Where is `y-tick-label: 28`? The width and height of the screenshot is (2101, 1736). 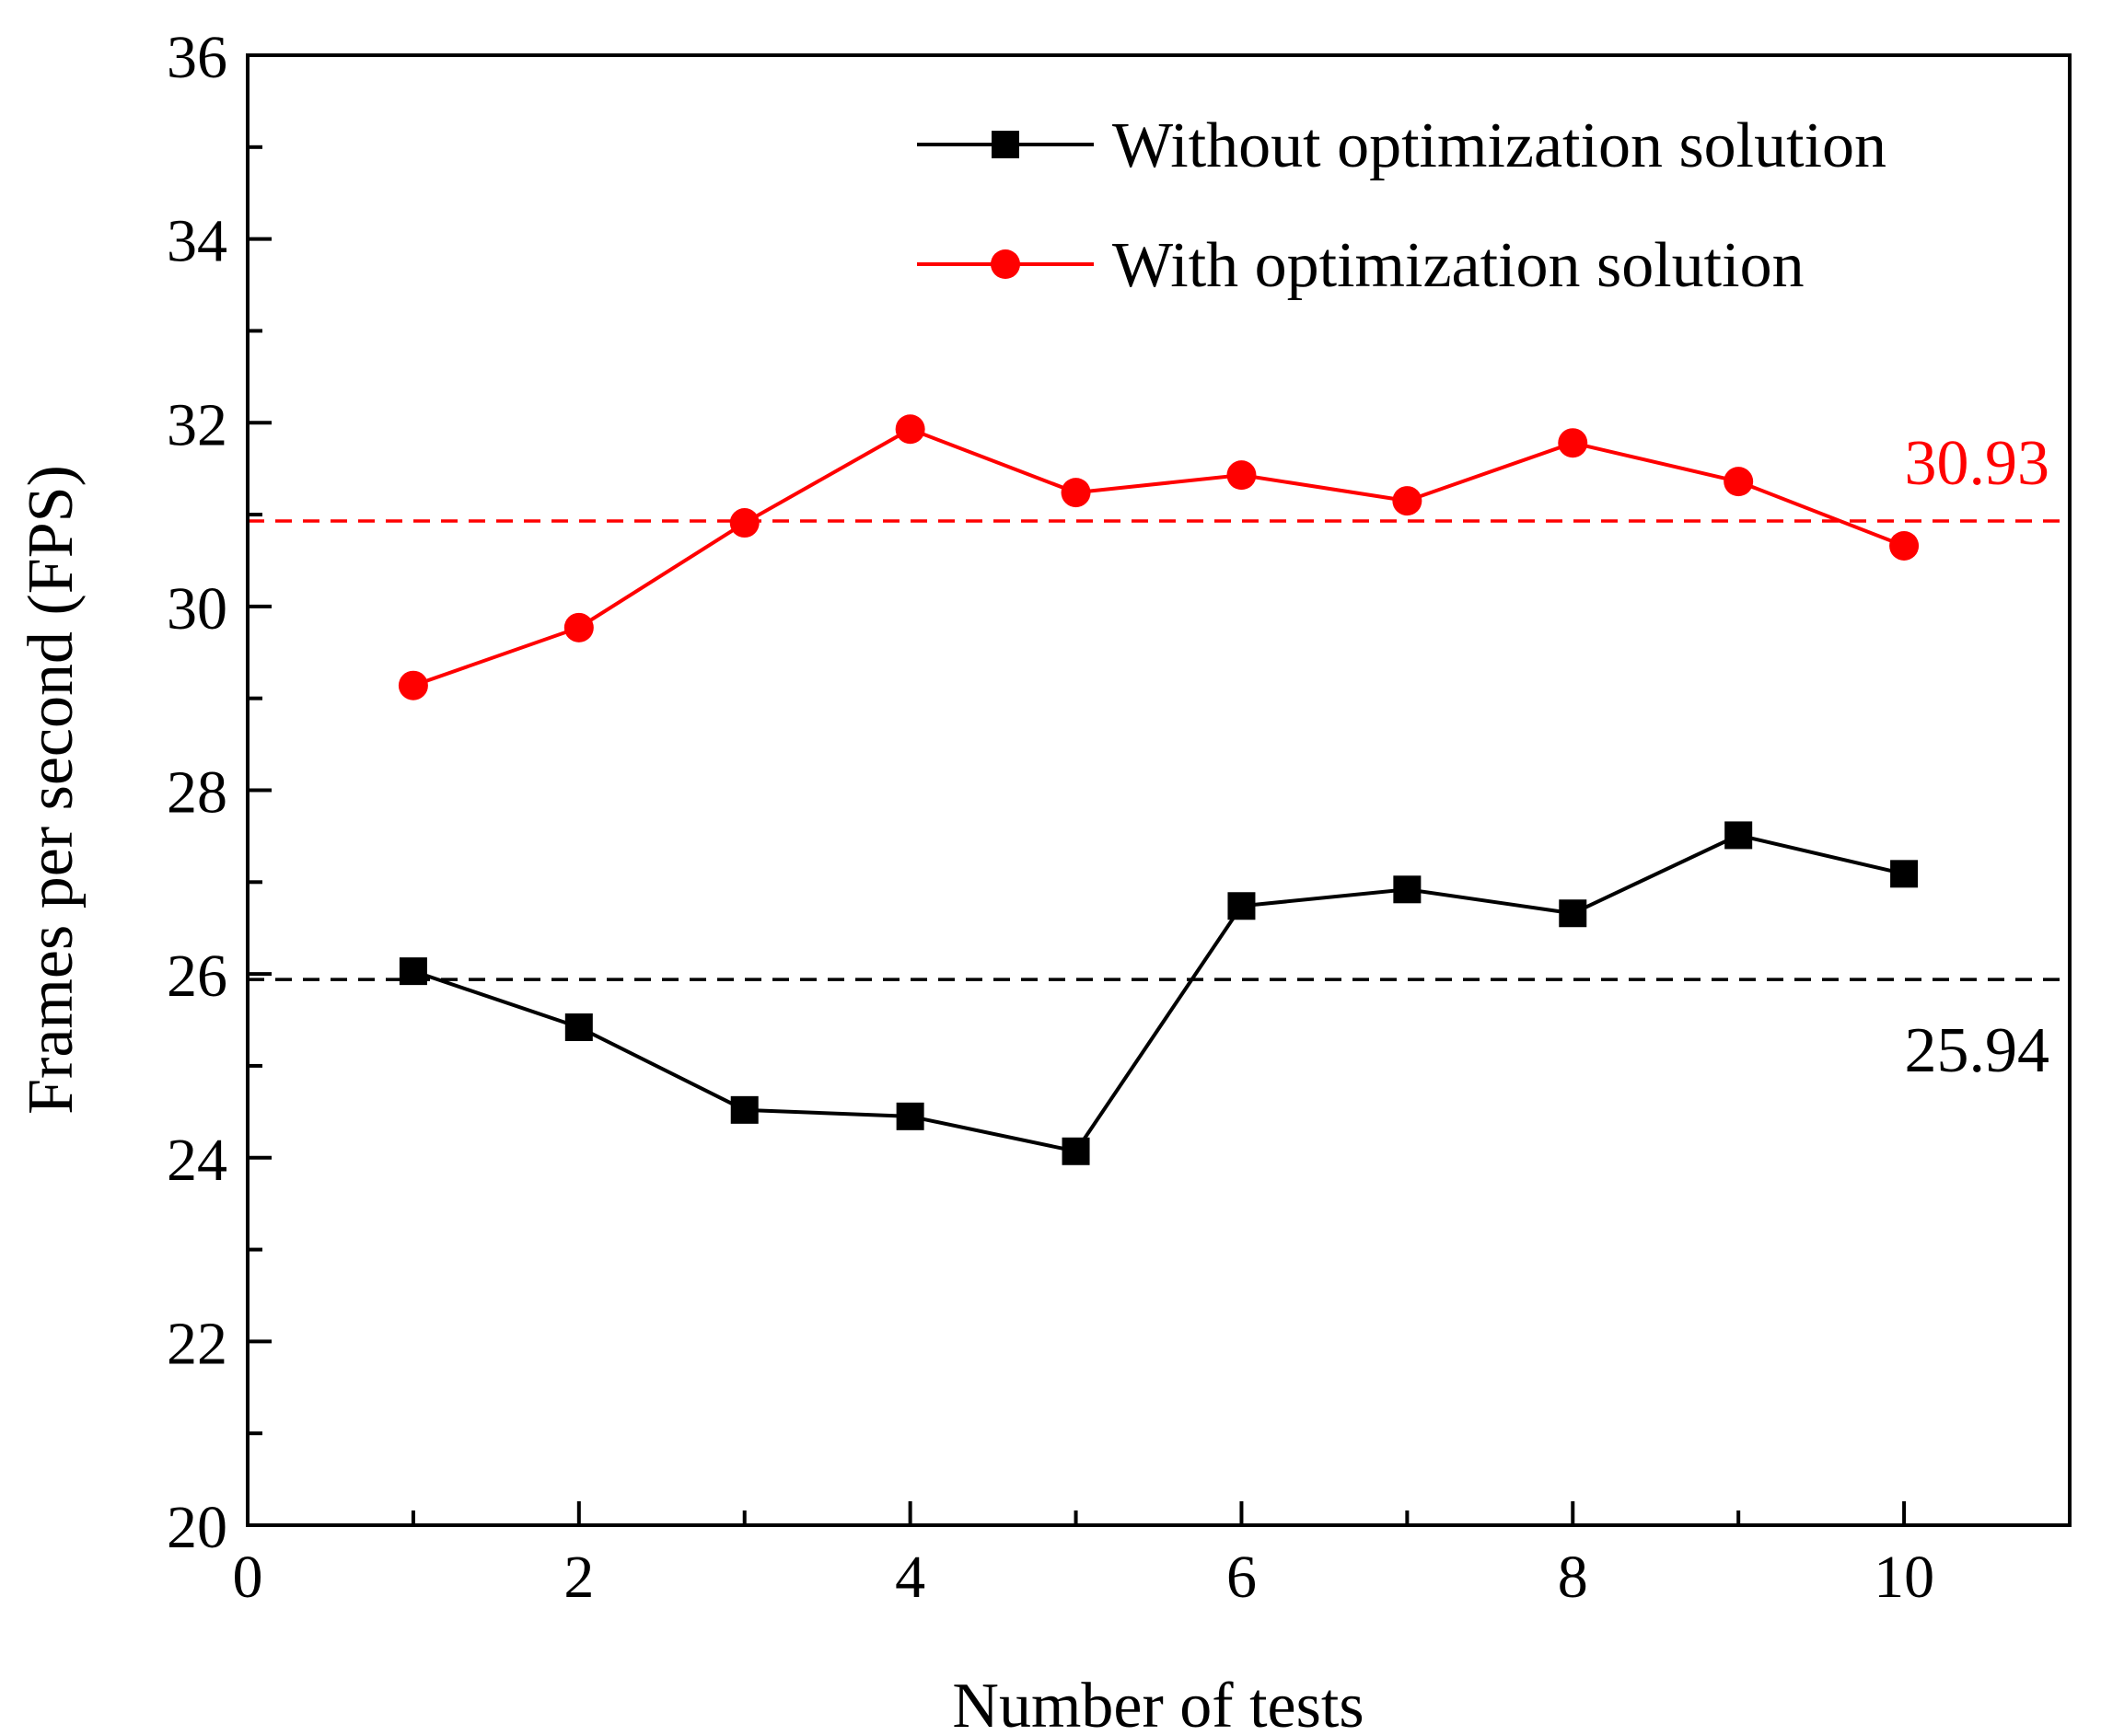
y-tick-label: 28 is located at coordinates (197, 793).